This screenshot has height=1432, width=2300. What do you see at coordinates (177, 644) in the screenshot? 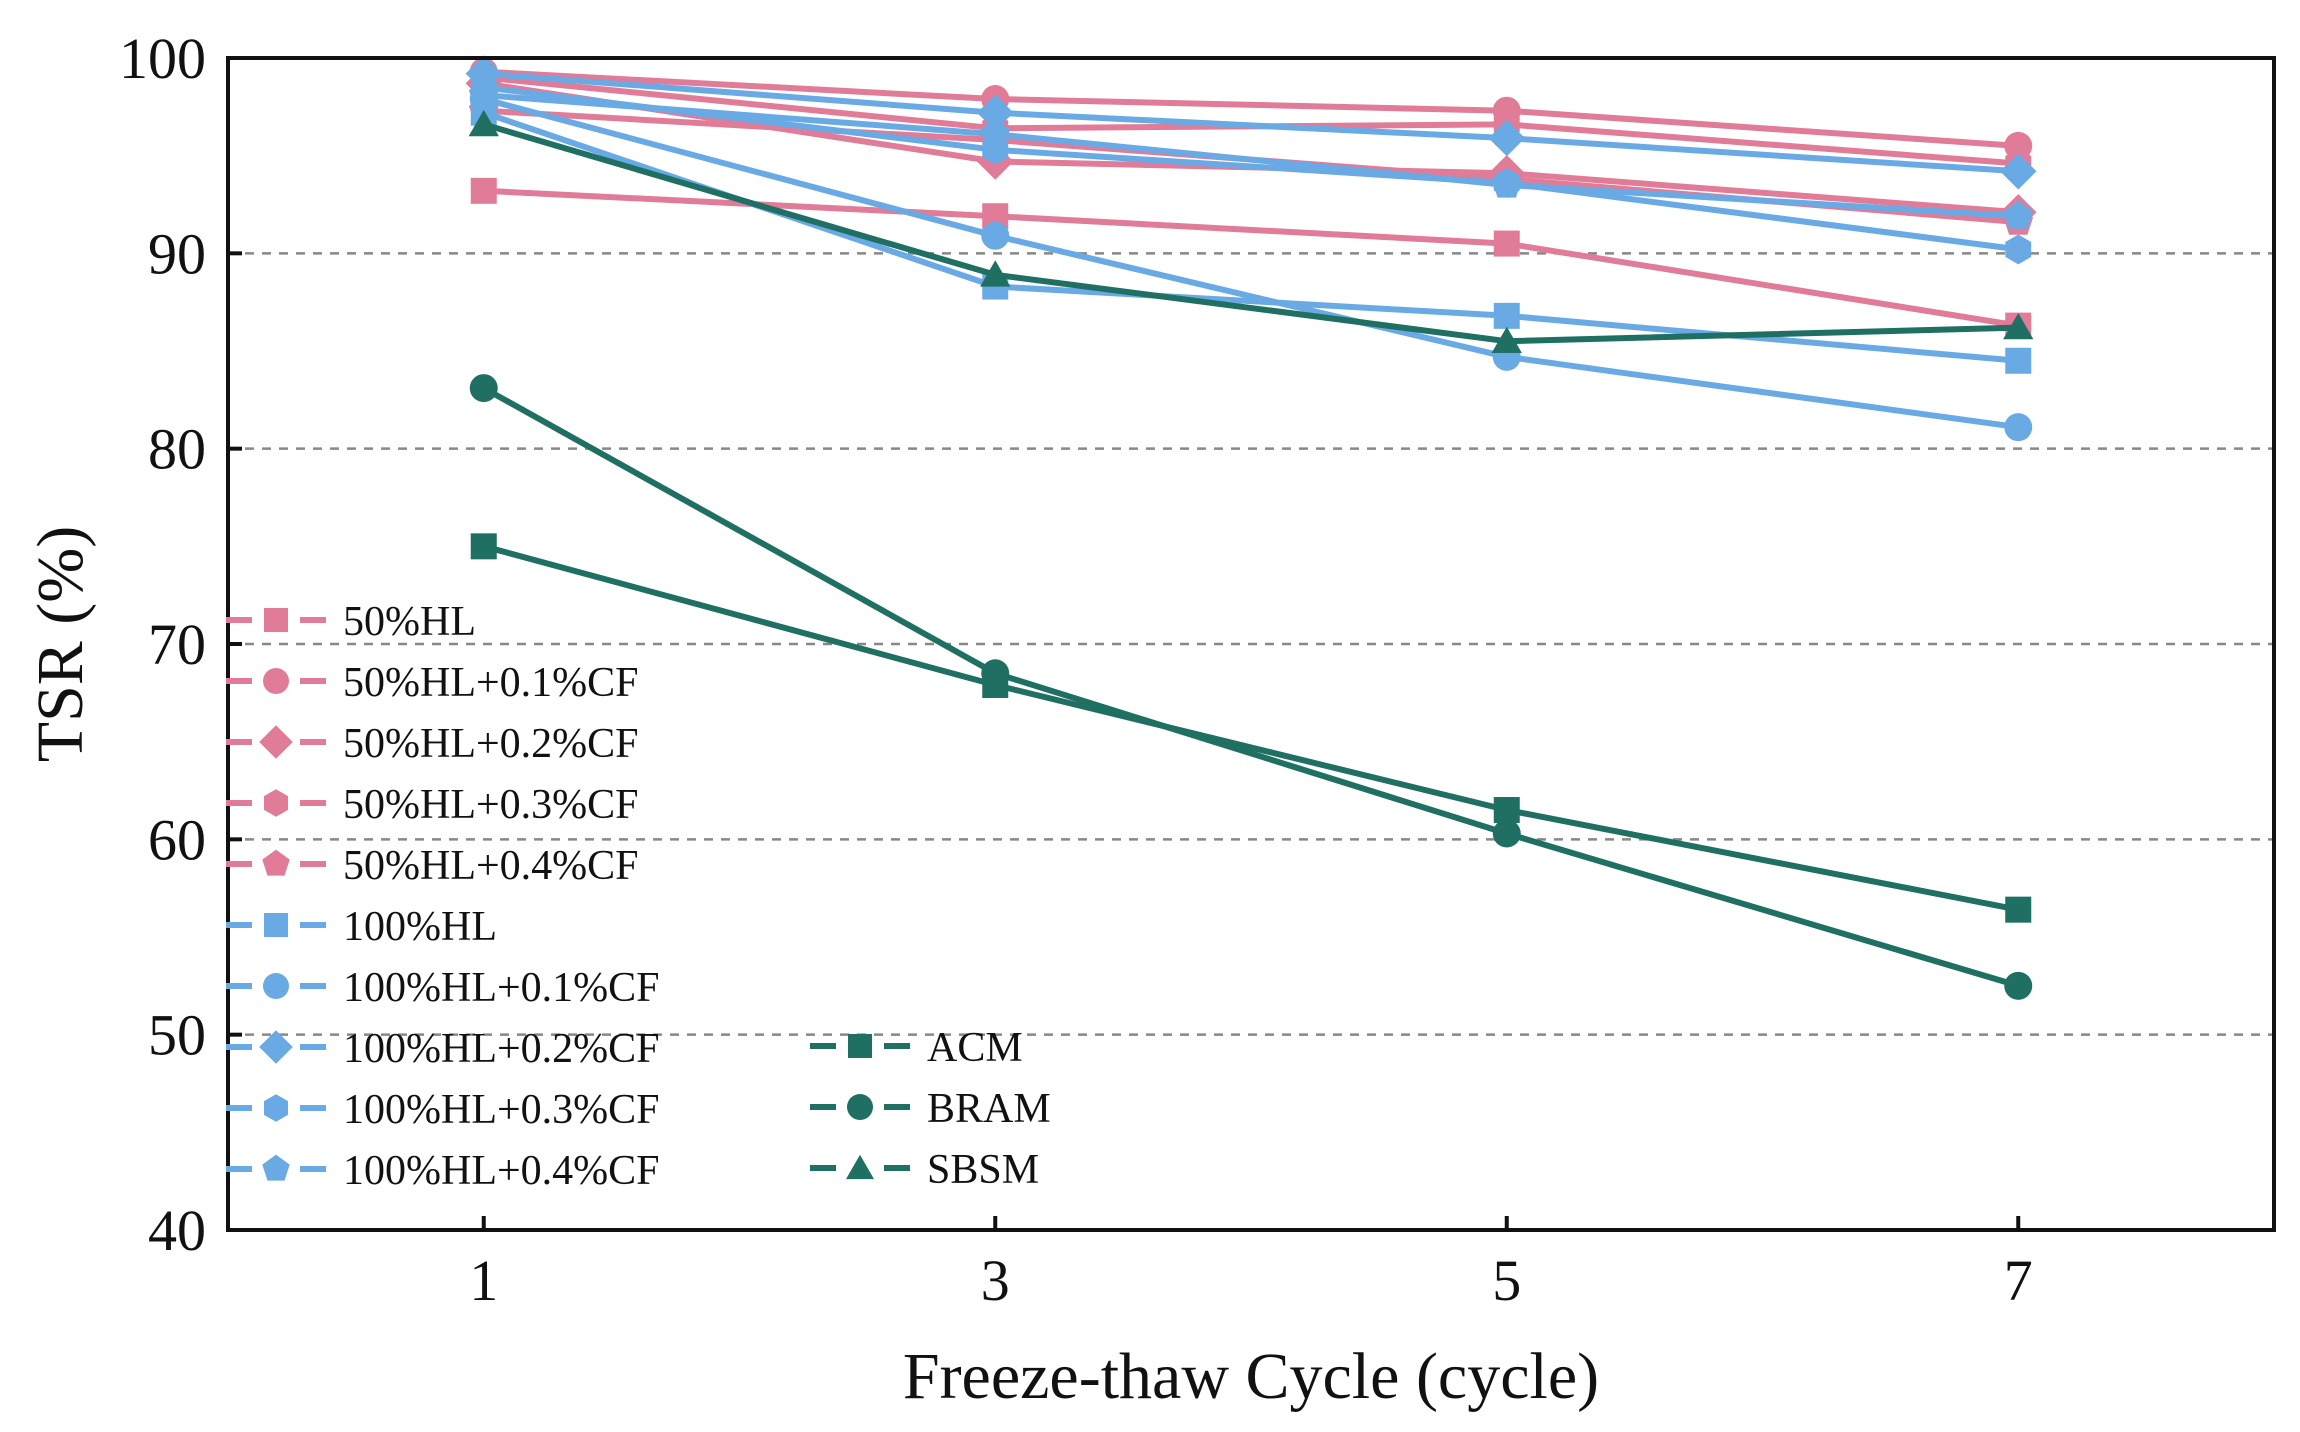
I see `y-tick-label-70: 70` at bounding box center [177, 644].